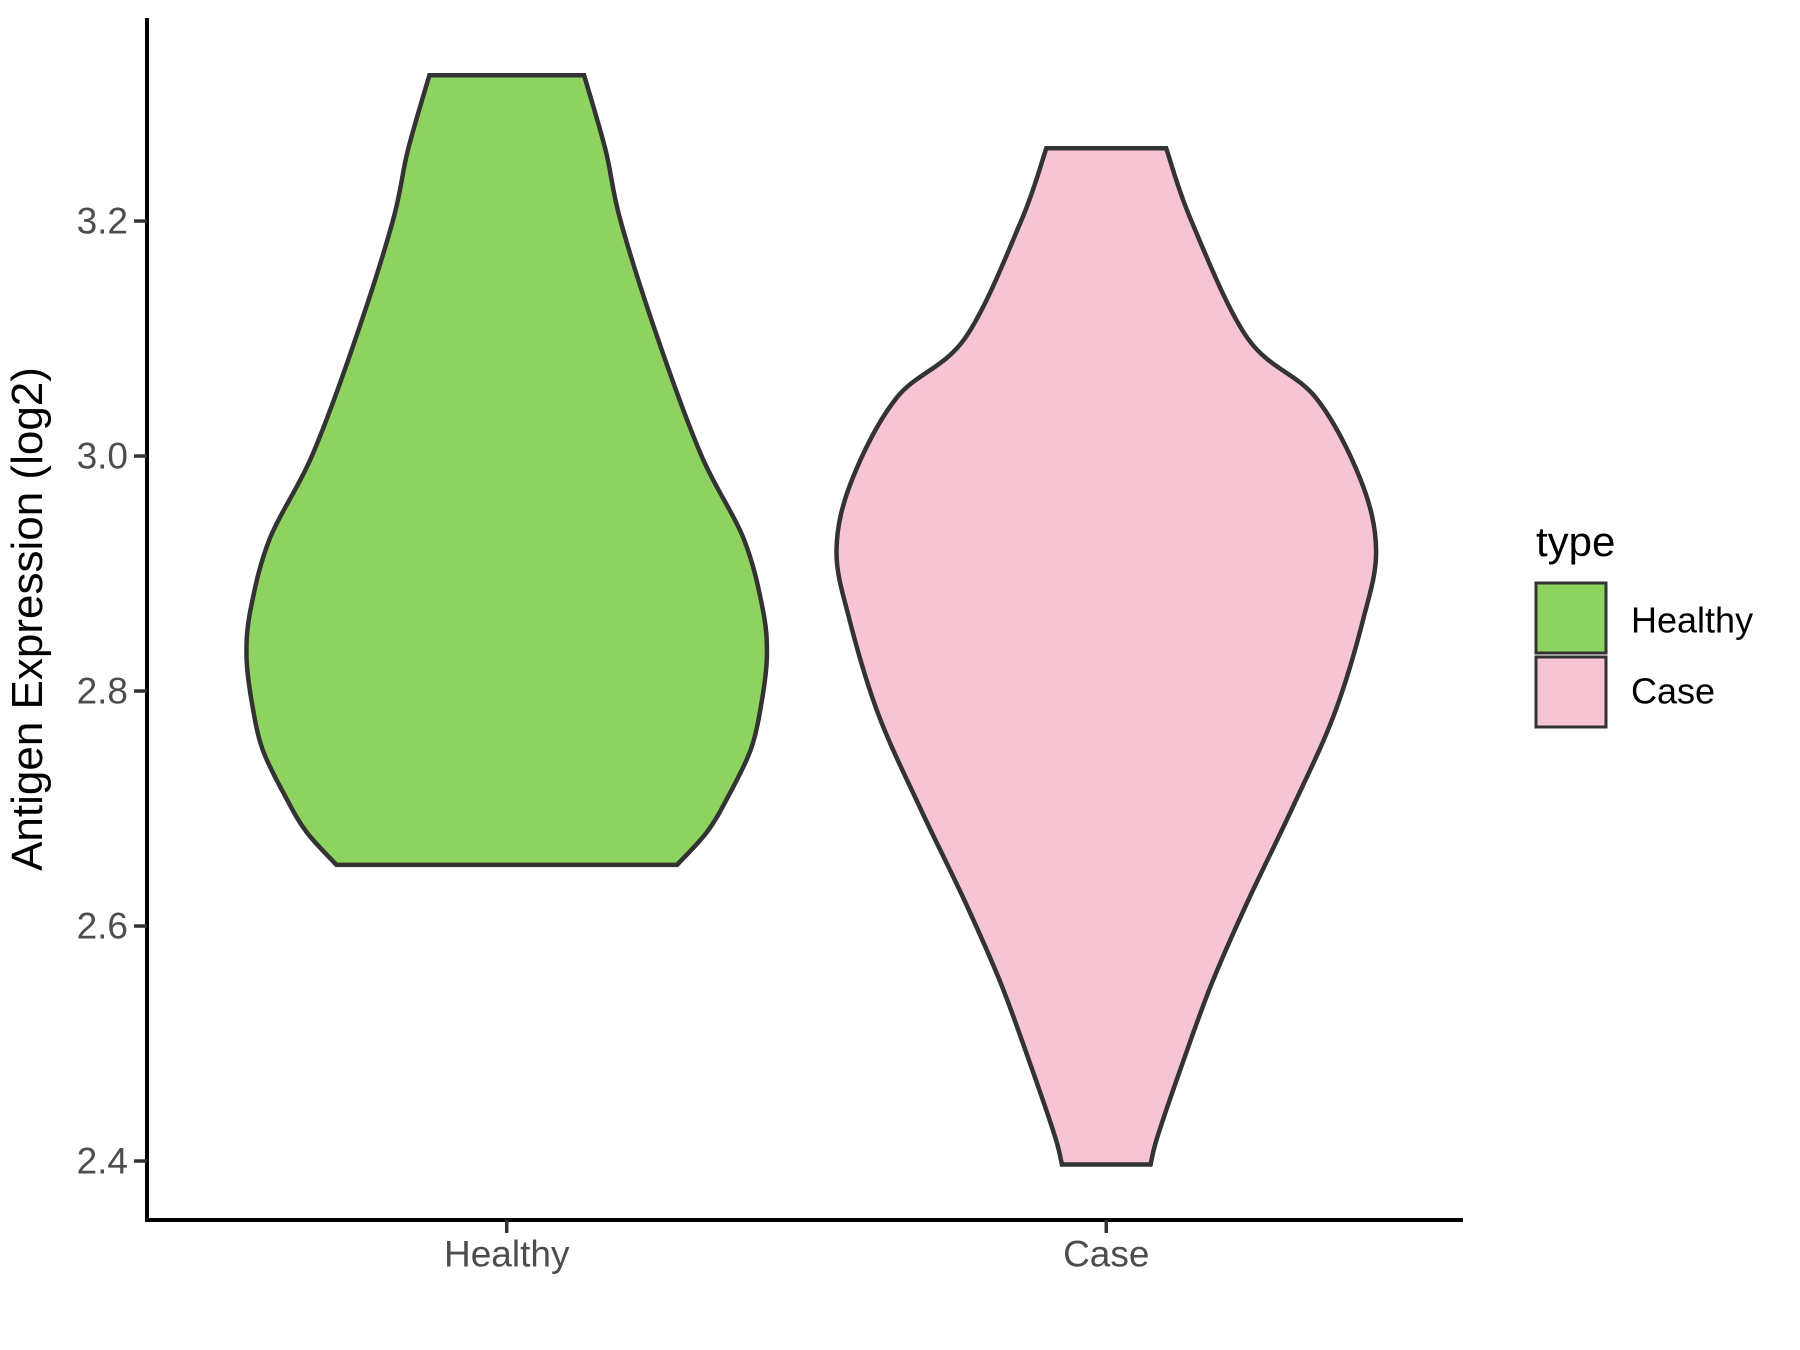 The height and width of the screenshot is (1350, 1800). What do you see at coordinates (102, 221) in the screenshot?
I see `y-tick-label: 3.2` at bounding box center [102, 221].